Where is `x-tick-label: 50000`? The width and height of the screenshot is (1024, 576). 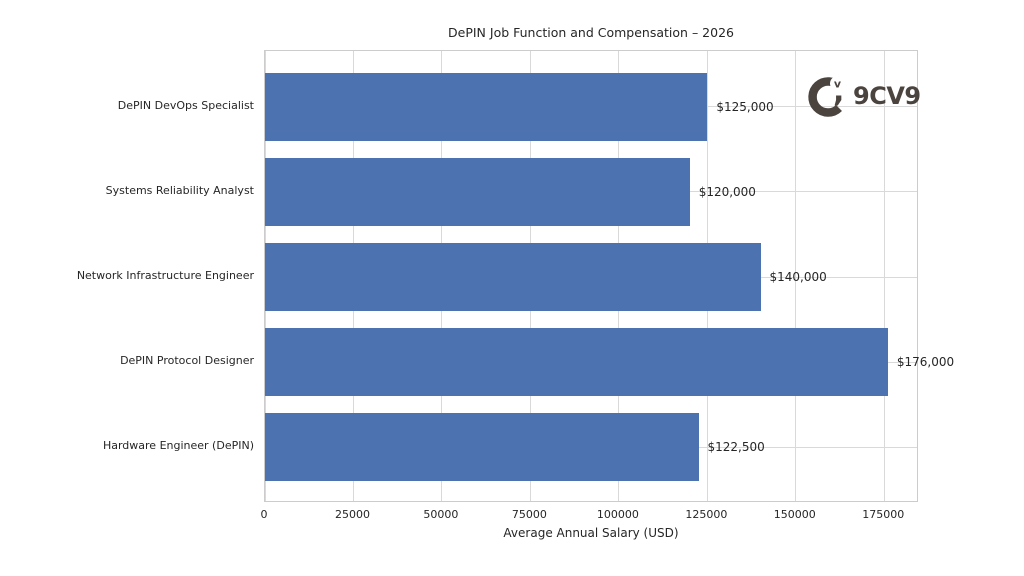 x-tick-label: 50000 is located at coordinates (441, 514).